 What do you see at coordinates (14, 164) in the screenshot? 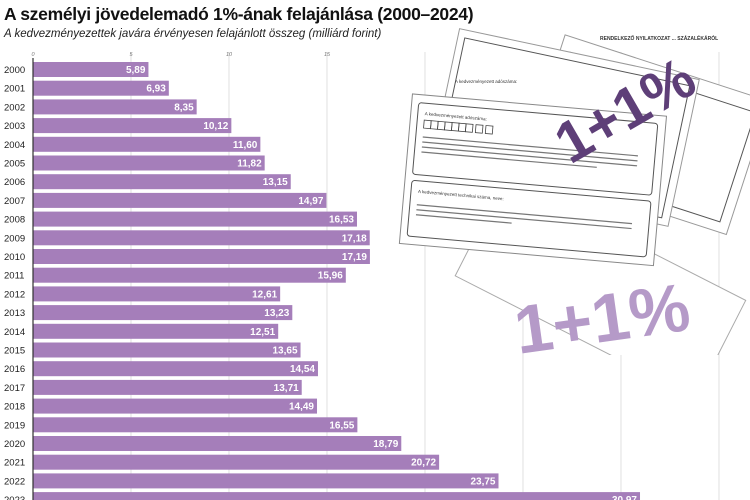
I see `y-category-label: 2005` at bounding box center [14, 164].